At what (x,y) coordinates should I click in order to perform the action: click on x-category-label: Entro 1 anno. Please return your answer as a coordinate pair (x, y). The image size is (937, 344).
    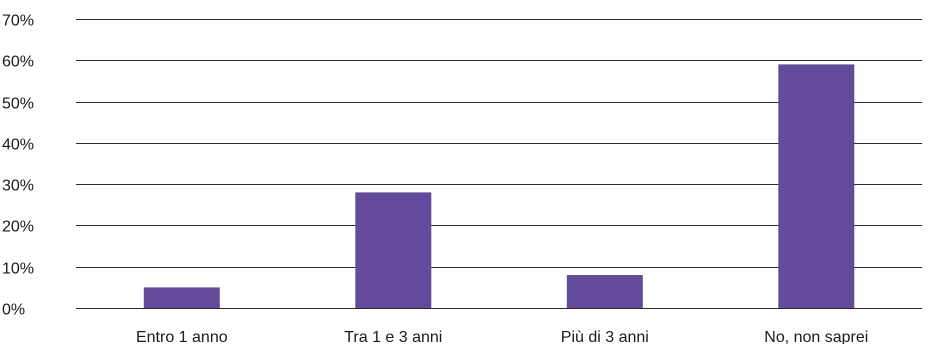
    Looking at the image, I should click on (182, 336).